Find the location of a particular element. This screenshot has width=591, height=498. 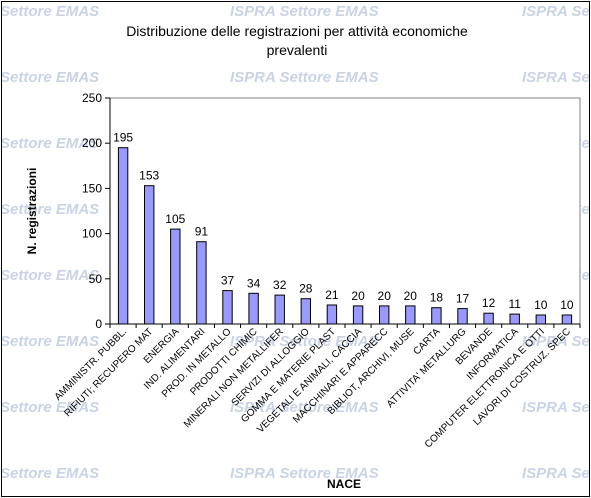

data-label: 105 is located at coordinates (175, 219).